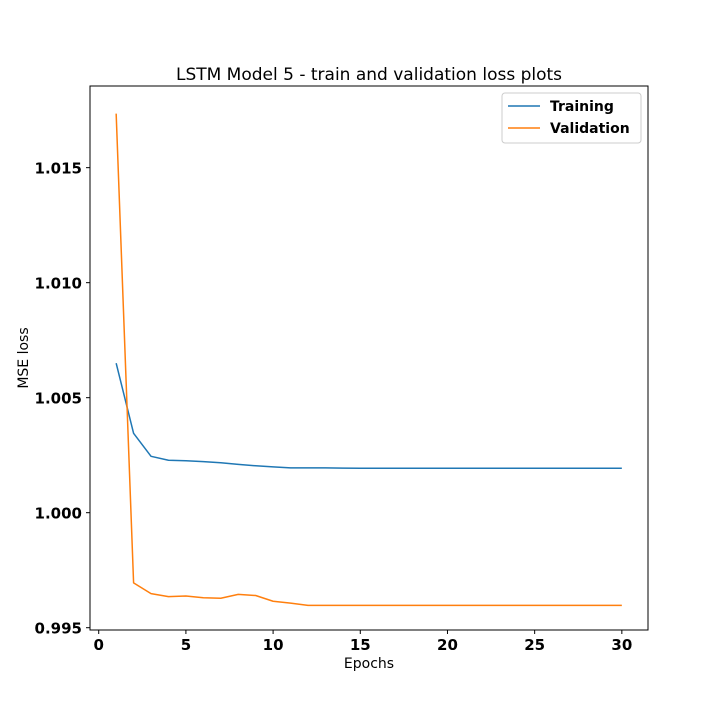  I want to click on y-tick-label: 1.015, so click(58, 169).